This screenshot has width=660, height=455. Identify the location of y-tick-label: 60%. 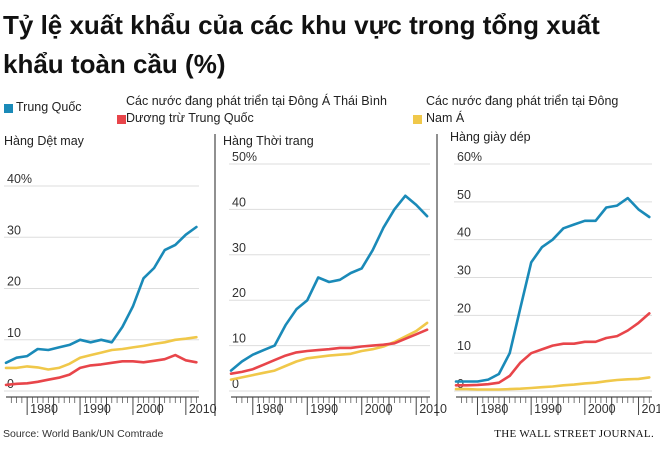
(469, 157).